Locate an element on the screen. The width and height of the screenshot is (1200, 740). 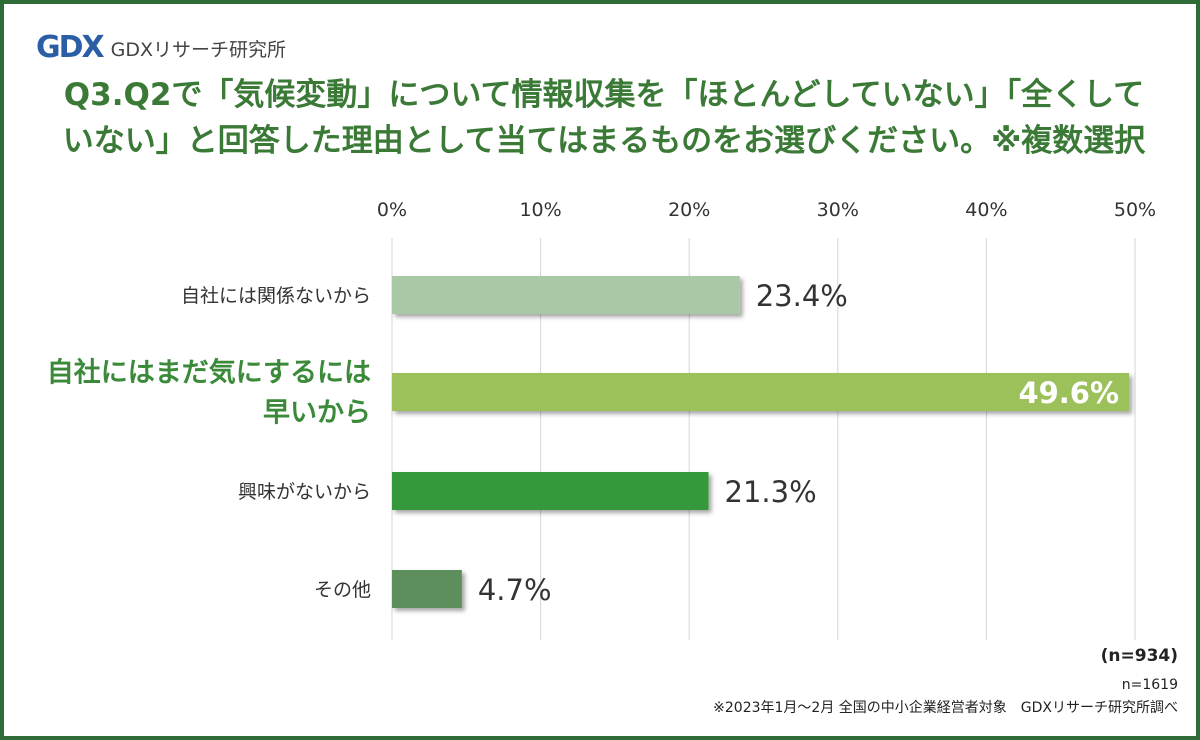
x-tick-label: 20% is located at coordinates (689, 210).